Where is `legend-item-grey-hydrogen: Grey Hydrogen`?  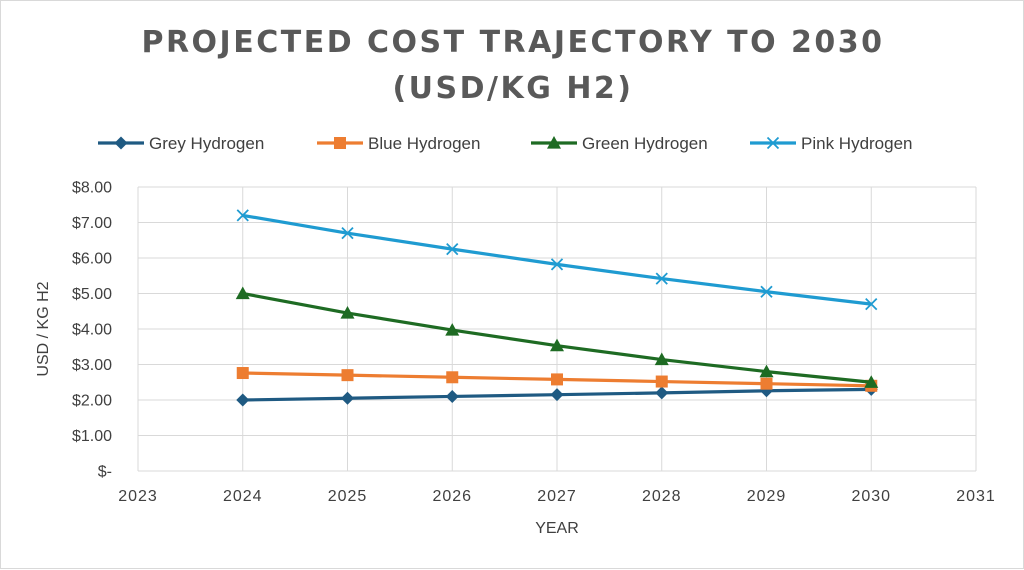 legend-item-grey-hydrogen: Grey Hydrogen is located at coordinates (181, 143).